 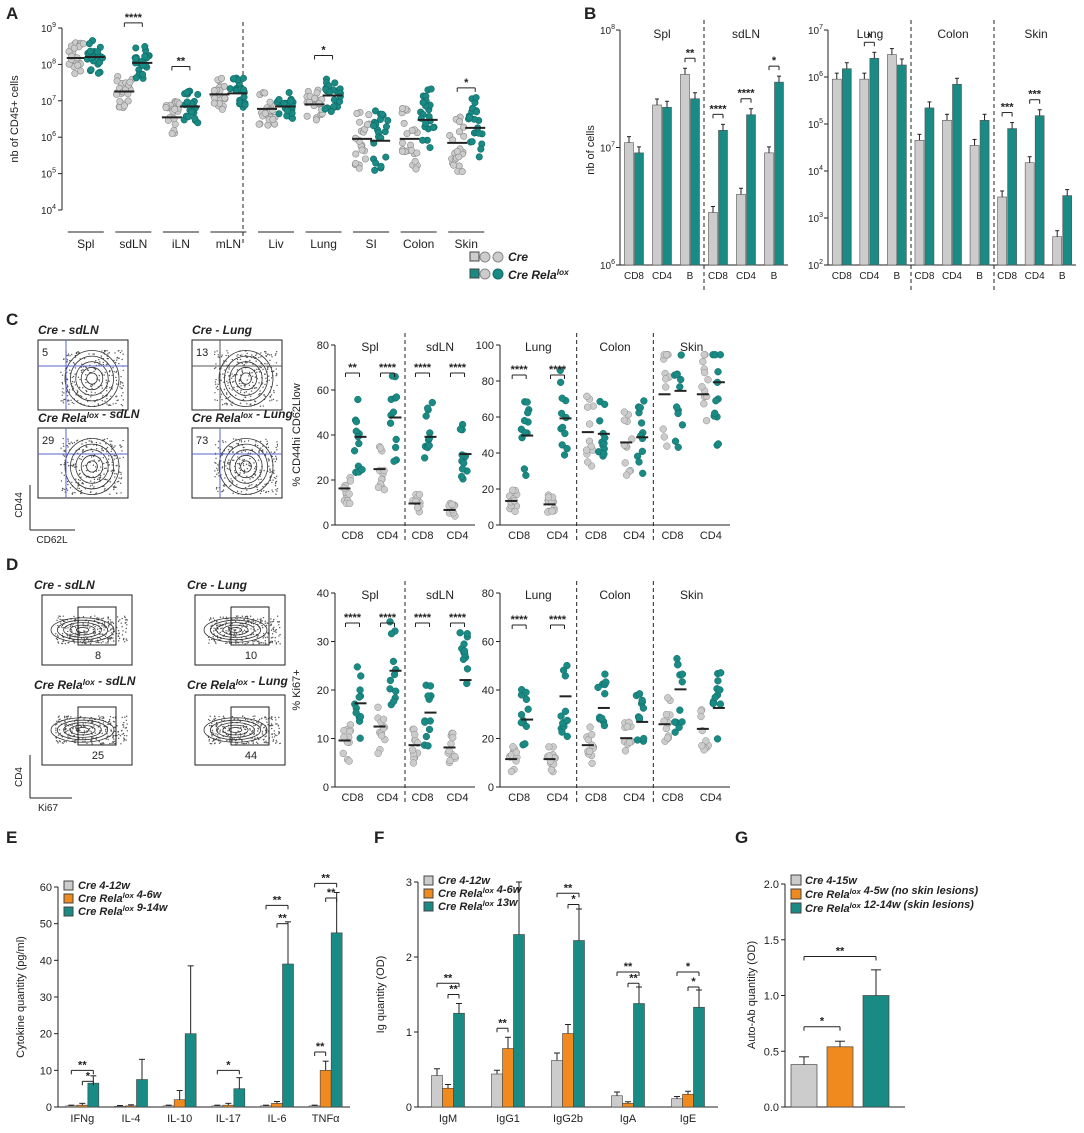 What do you see at coordinates (240, 730) in the screenshot?
I see `panel-d-facs-frame` at bounding box center [240, 730].